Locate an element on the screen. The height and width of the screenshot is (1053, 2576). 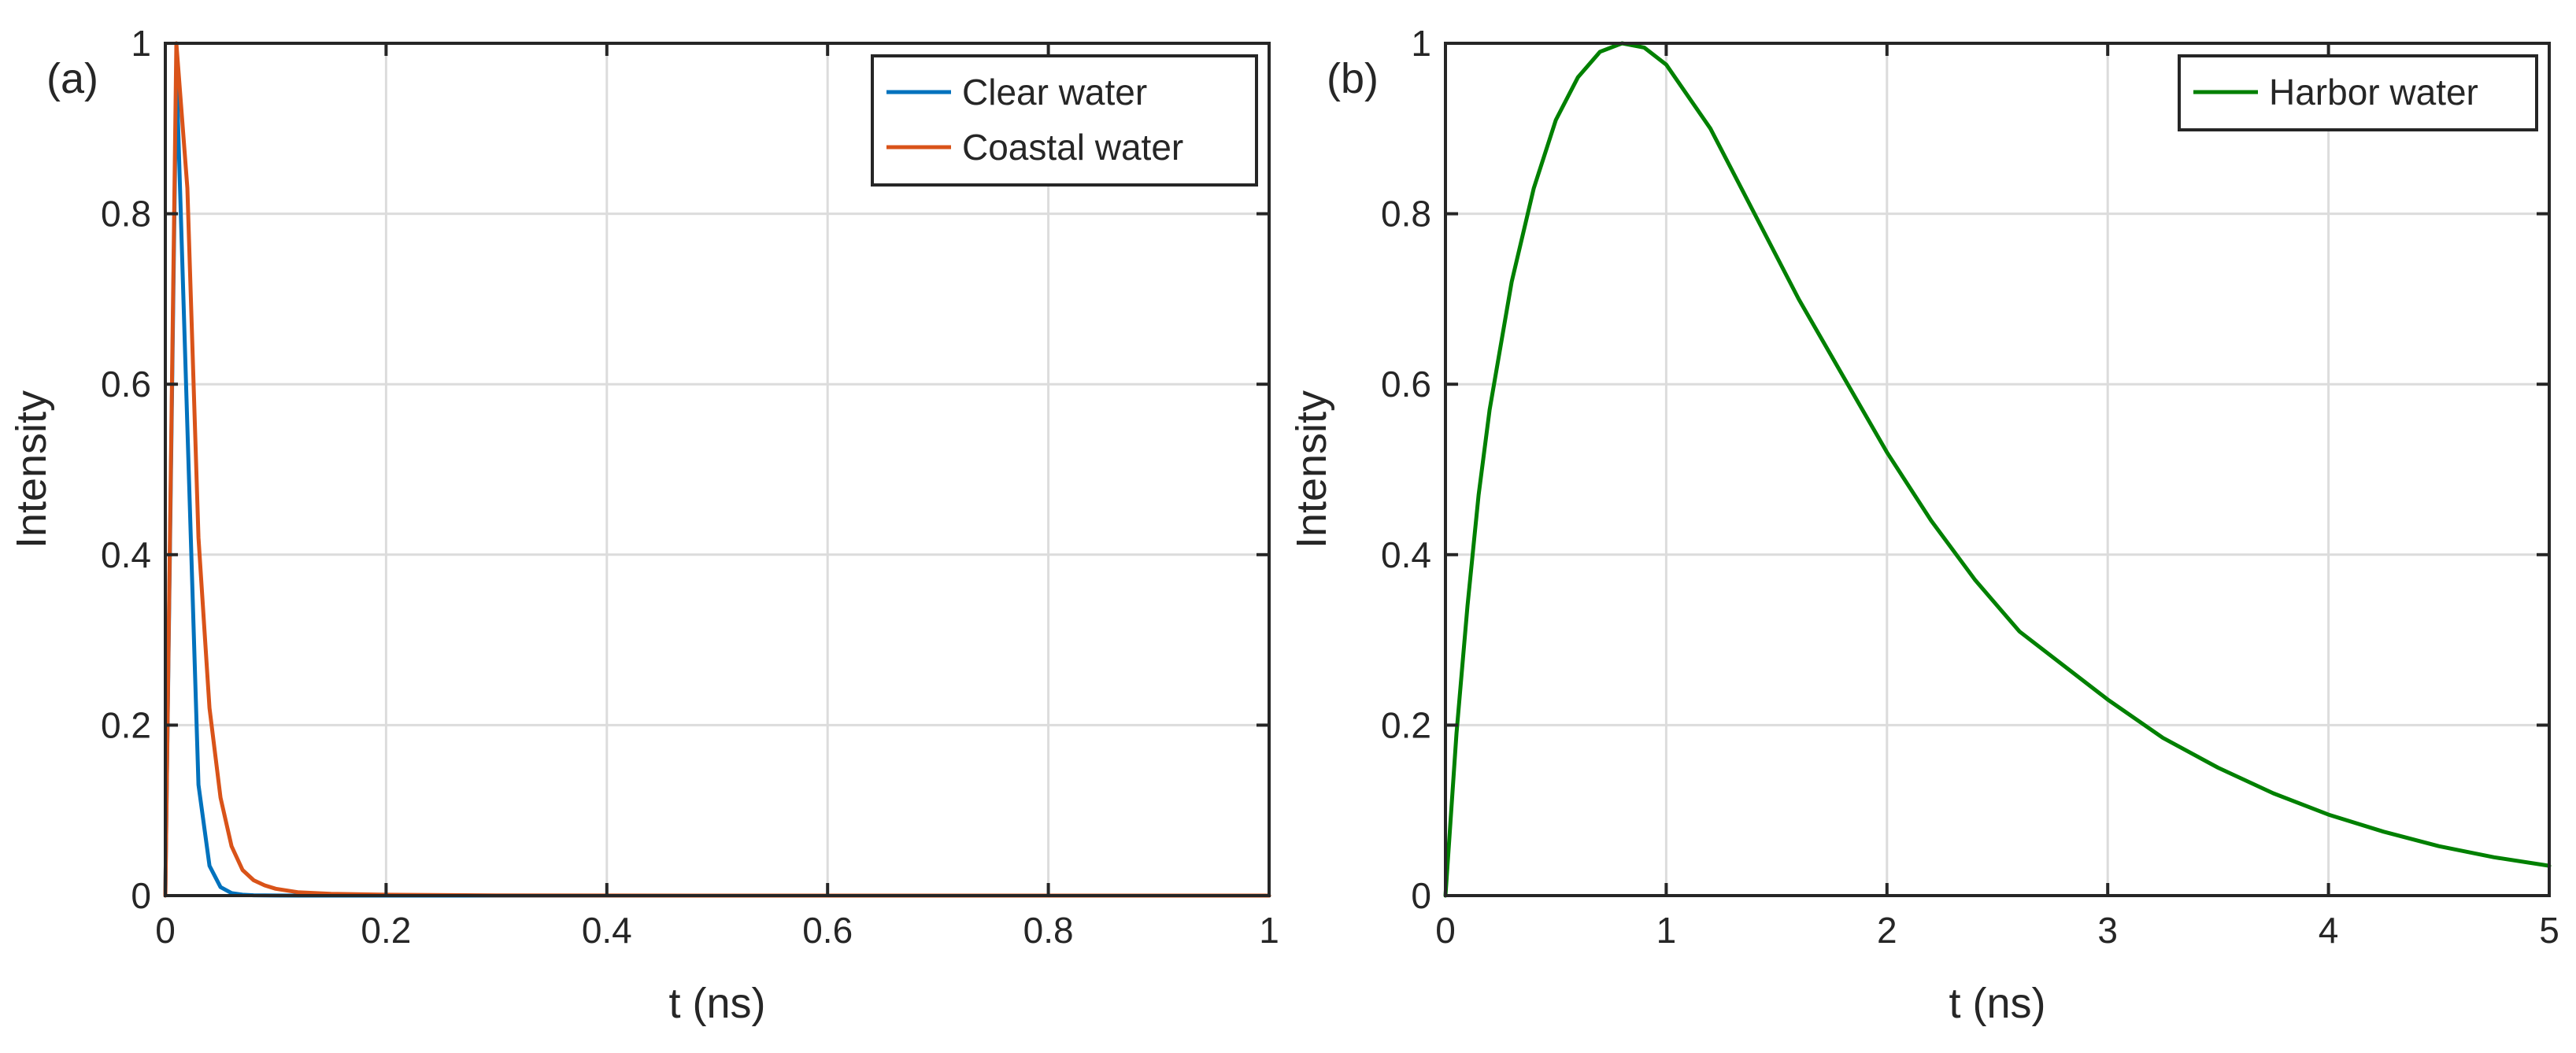
x-tick-label: 3 is located at coordinates (2107, 930).